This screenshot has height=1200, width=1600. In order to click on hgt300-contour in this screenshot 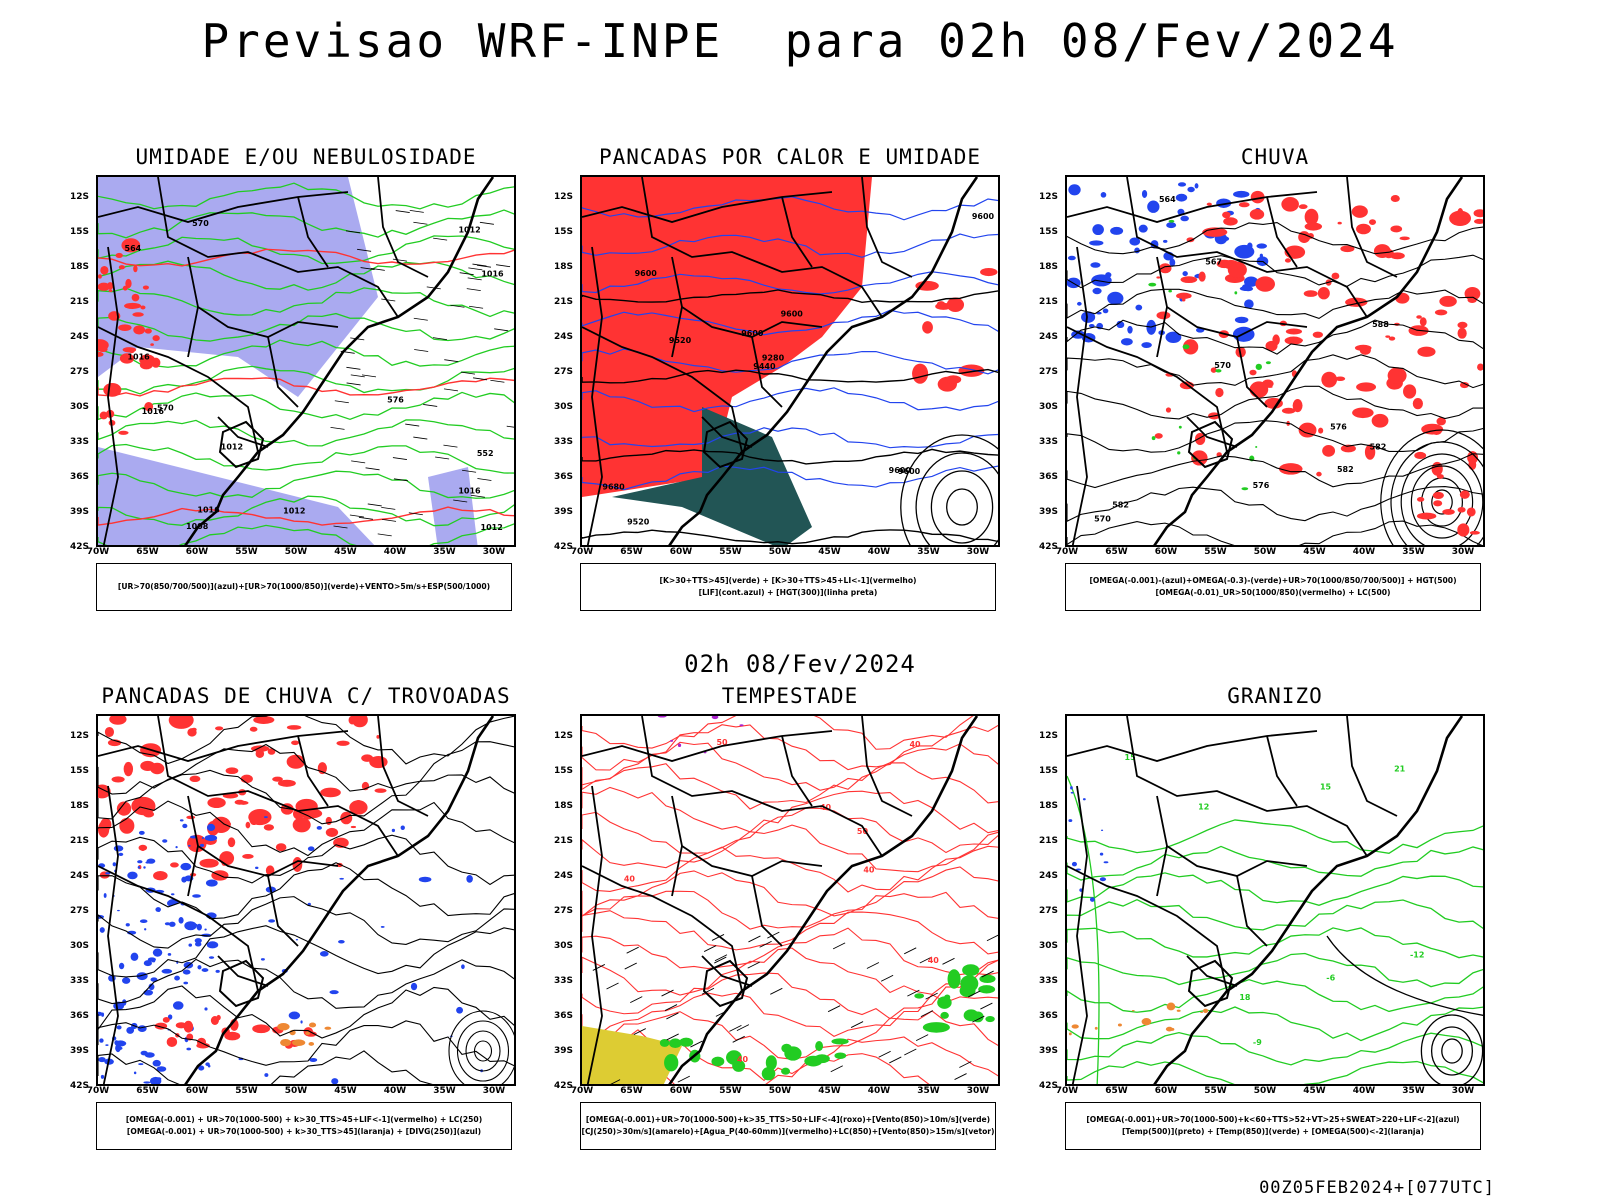, I will do `click(790, 296)`.